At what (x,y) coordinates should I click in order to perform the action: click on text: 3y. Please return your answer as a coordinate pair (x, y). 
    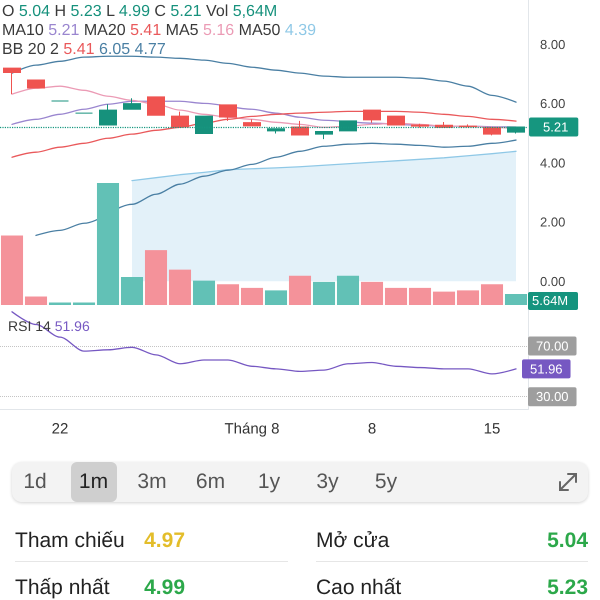
    Looking at the image, I should click on (327, 482).